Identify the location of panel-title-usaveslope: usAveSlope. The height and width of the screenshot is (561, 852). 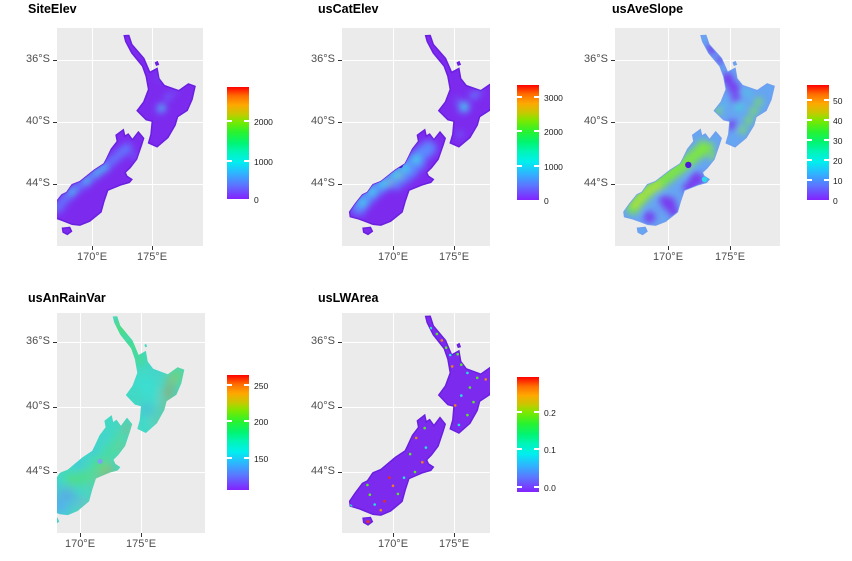
(648, 9).